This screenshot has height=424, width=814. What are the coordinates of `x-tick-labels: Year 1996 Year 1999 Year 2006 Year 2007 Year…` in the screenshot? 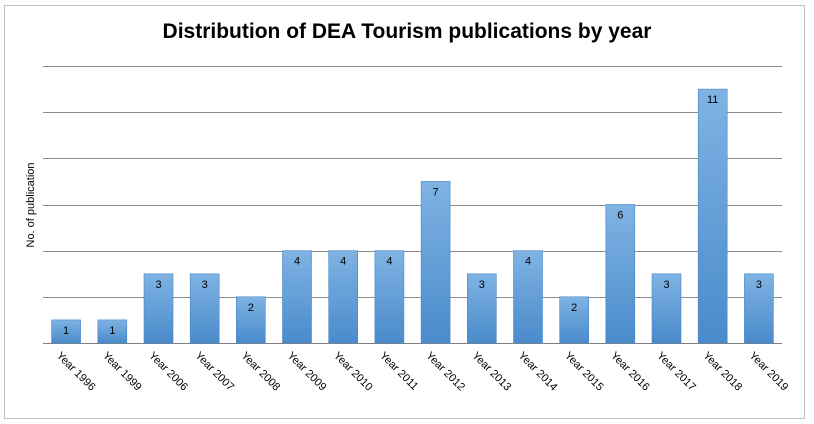 It's located at (422, 372).